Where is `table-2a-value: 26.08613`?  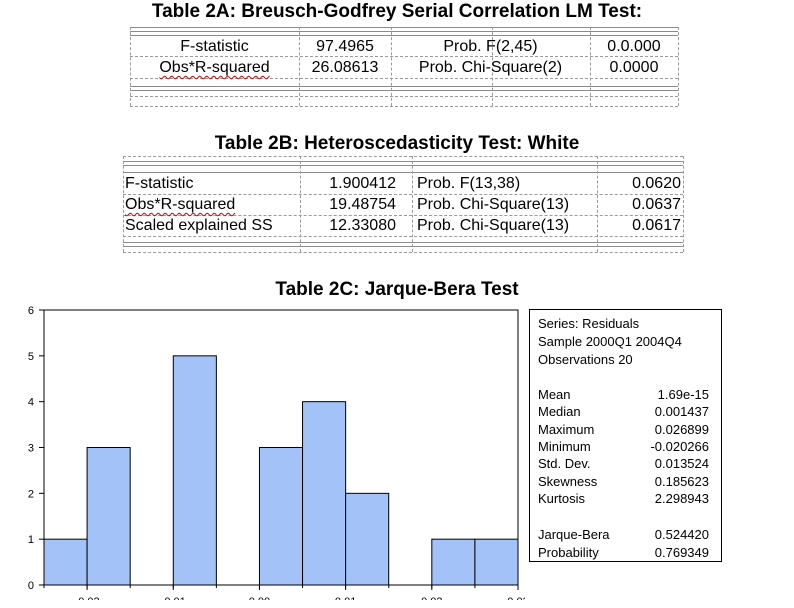 table-2a-value: 26.08613 is located at coordinates (345, 67).